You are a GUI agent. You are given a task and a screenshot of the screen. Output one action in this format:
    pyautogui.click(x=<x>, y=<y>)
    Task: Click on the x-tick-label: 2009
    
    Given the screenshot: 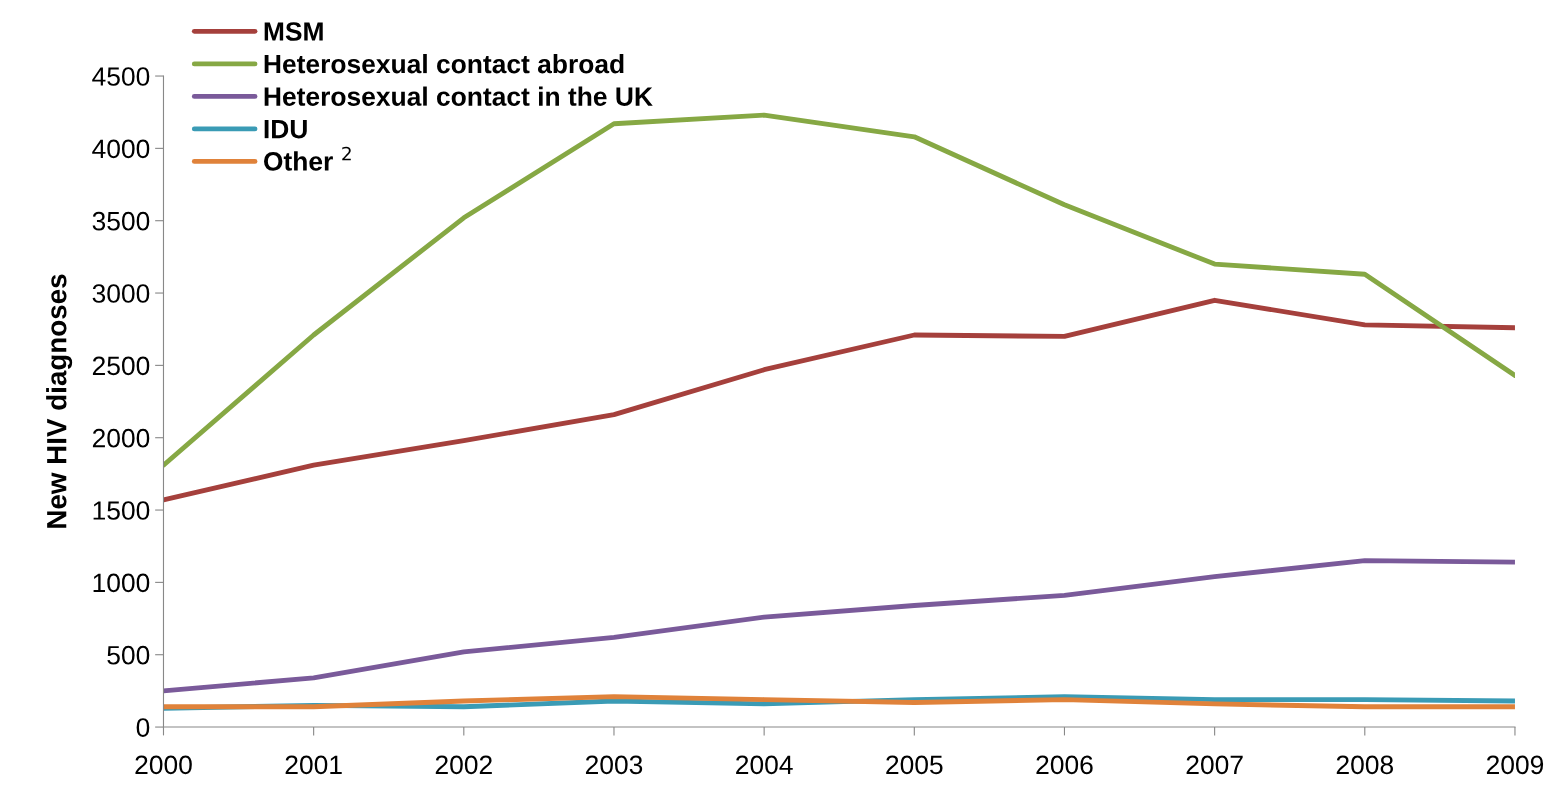 What is the action you would take?
    pyautogui.click(x=1515, y=765)
    